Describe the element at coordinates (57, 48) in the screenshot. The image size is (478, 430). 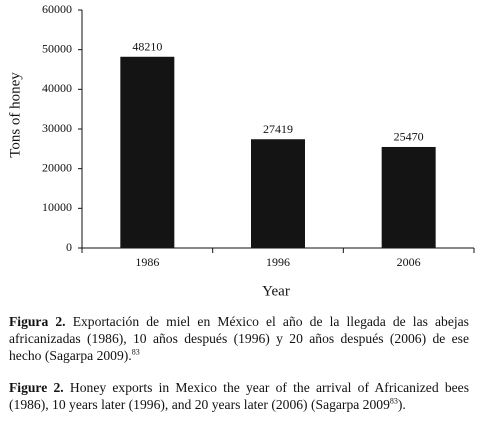
I see `y-tick-label: 50000` at that location.